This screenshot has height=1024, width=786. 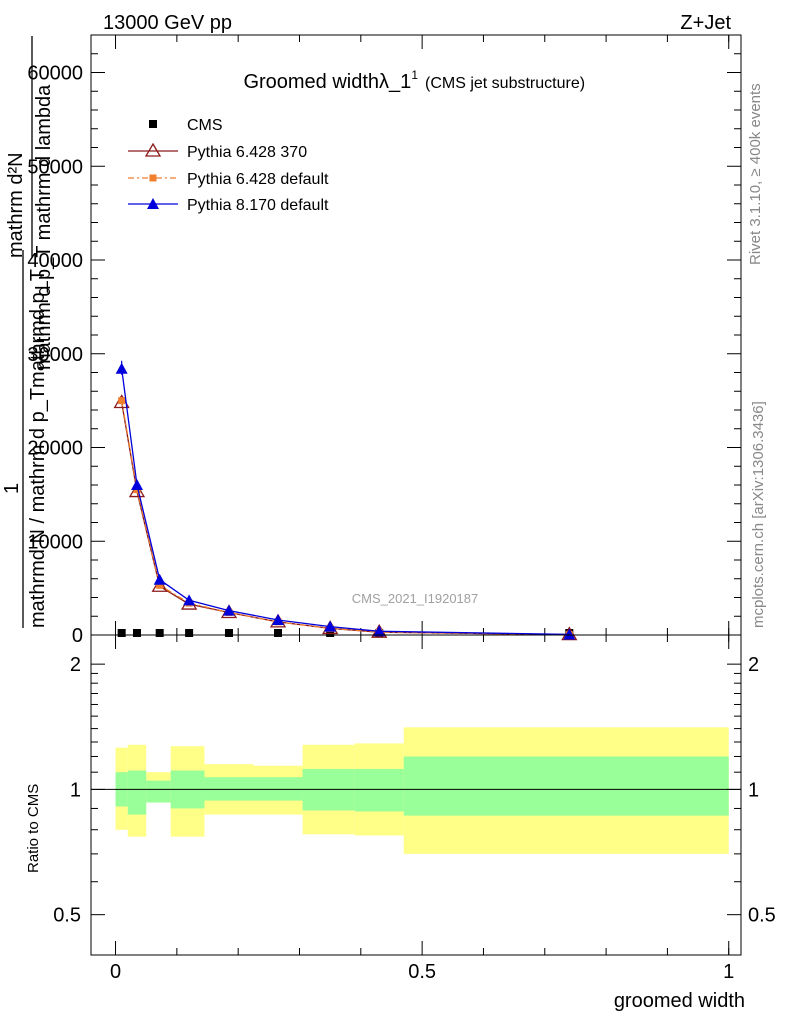 What do you see at coordinates (705, 23) in the screenshot?
I see `header-right: Z+Jet` at bounding box center [705, 23].